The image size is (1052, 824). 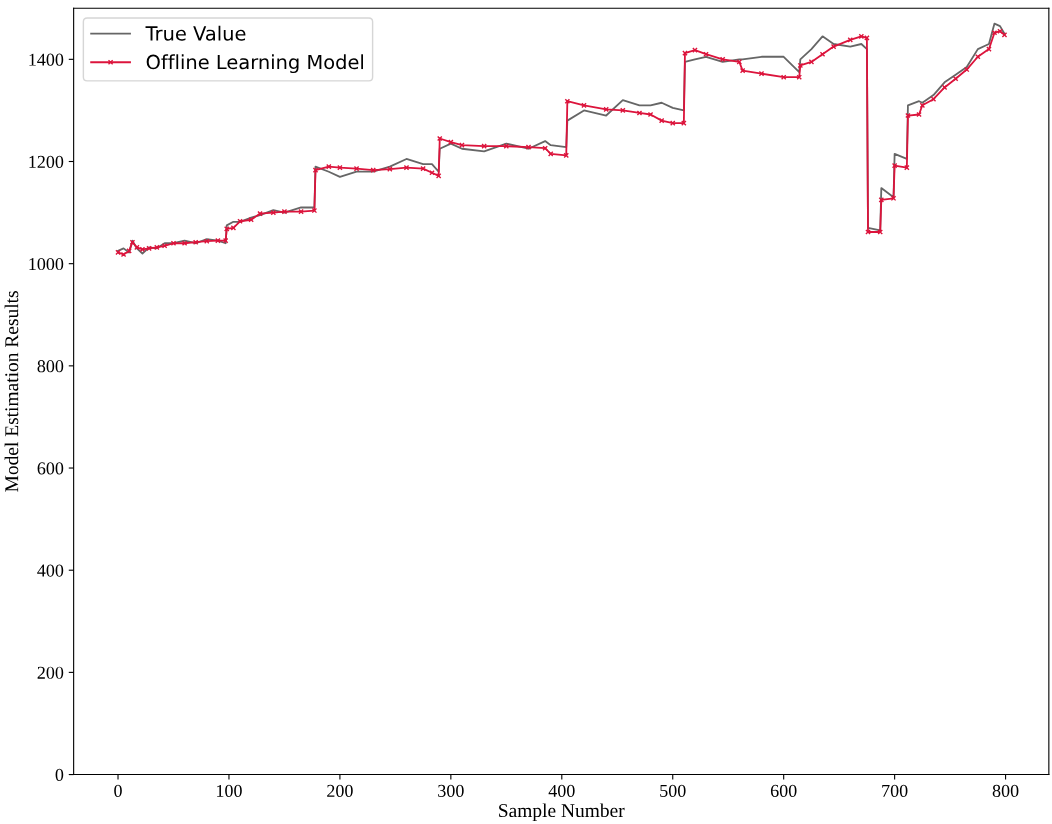 I want to click on x-tick-label: 500, so click(x=673, y=790).